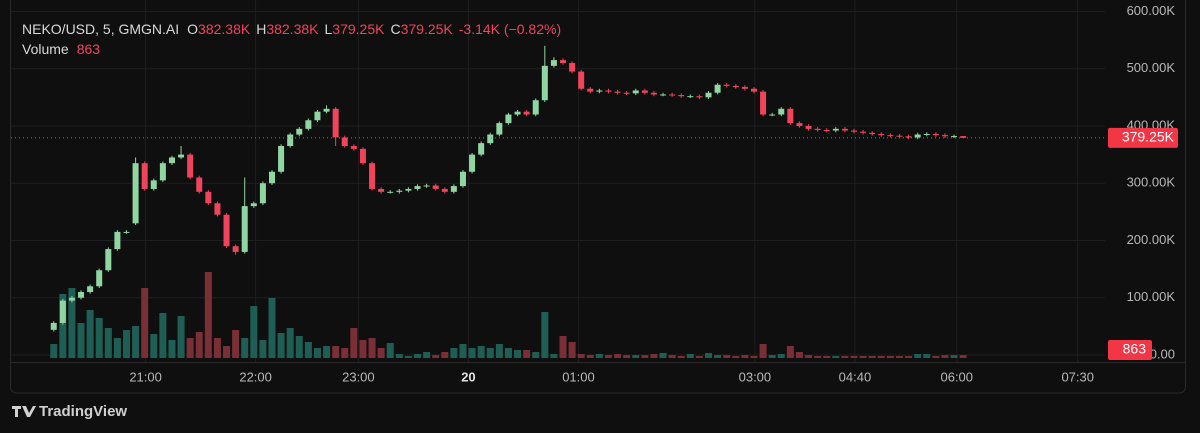 Image resolution: width=1200 pixels, height=433 pixels. Describe the element at coordinates (1143, 137) in the screenshot. I see `last-price-badge` at that location.